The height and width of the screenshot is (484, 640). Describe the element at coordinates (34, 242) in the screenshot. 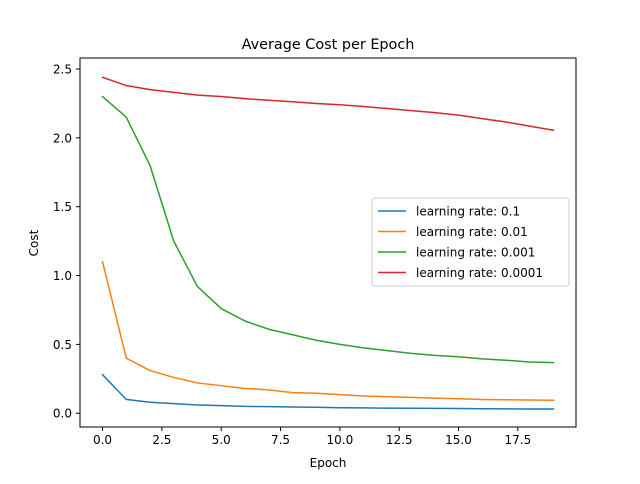

I see `y-axis-label: Cost` at that location.